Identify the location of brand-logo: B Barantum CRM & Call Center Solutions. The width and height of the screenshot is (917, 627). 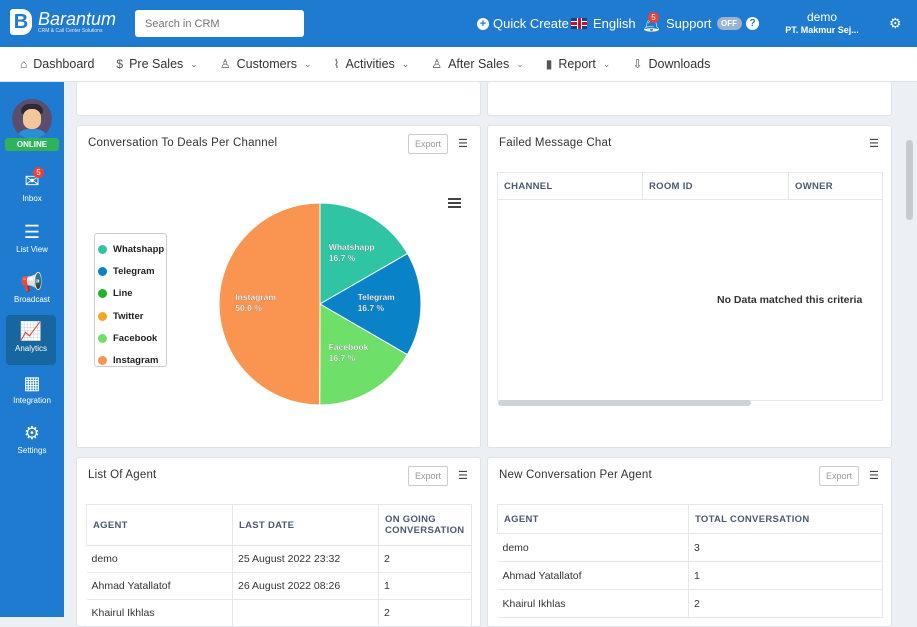
(63, 22).